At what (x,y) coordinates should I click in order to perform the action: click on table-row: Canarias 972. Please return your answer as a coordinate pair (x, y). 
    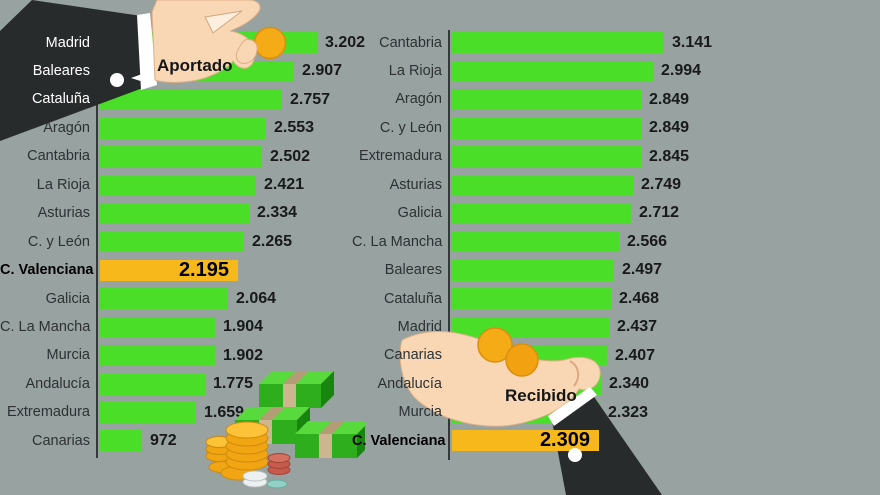
    Looking at the image, I should click on (225, 441).